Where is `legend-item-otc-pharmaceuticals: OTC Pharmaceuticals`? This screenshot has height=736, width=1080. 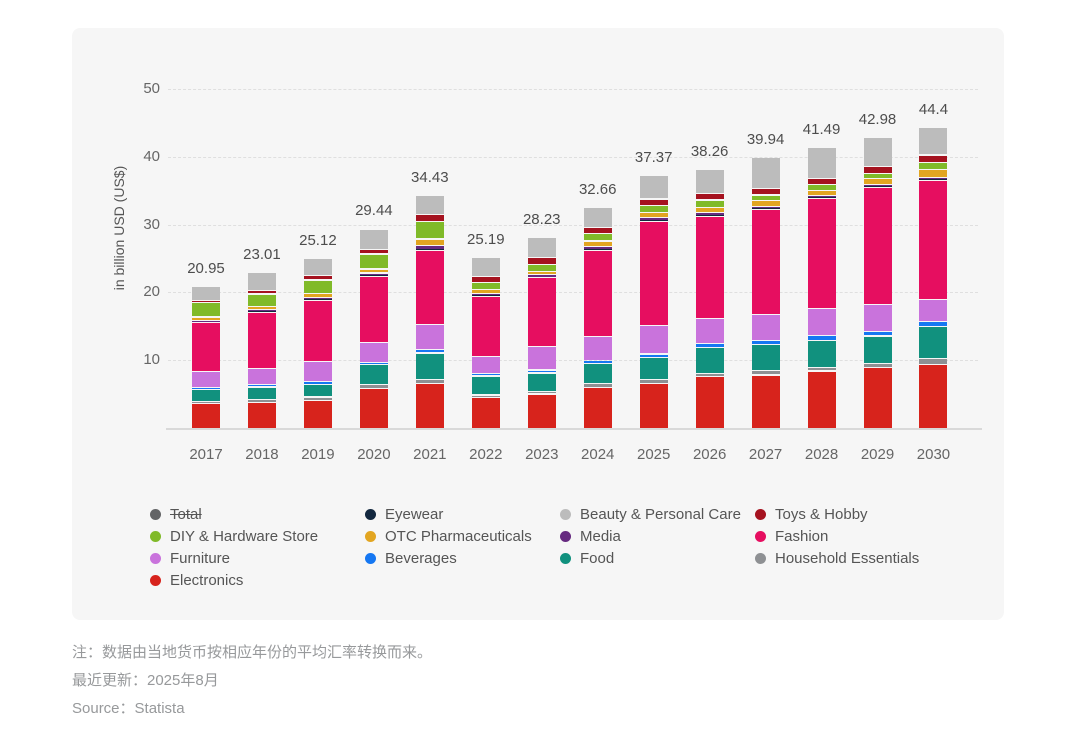
legend-item-otc-pharmaceuticals: OTC Pharmaceuticals is located at coordinates (448, 536).